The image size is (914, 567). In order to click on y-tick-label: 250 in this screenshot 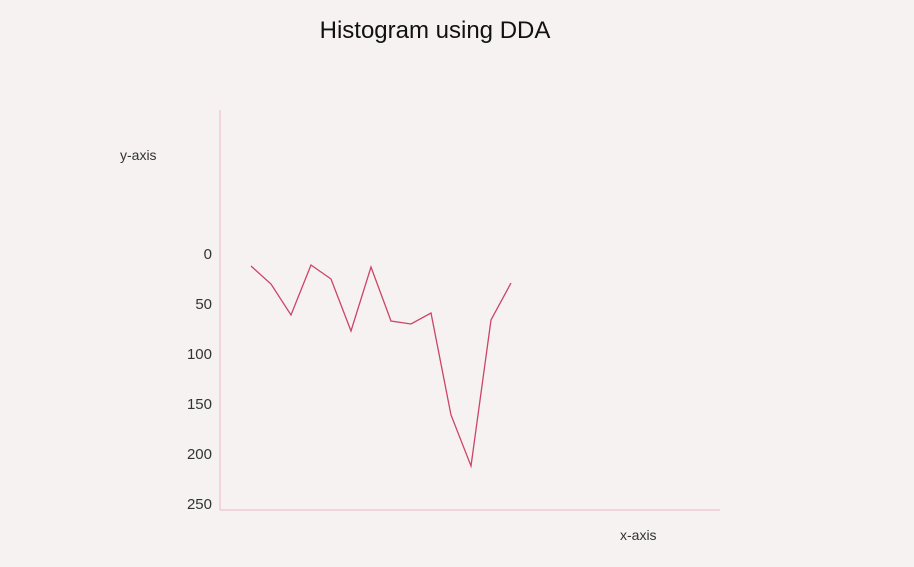, I will do `click(199, 504)`.